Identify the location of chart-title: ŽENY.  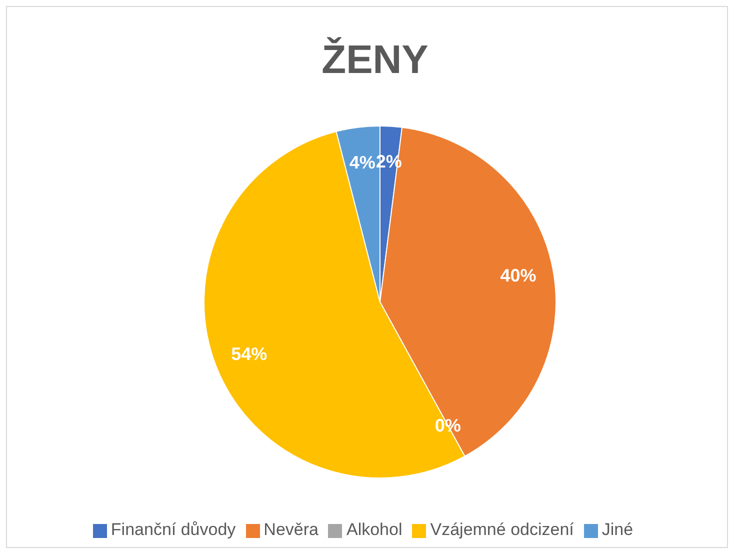
(375, 59).